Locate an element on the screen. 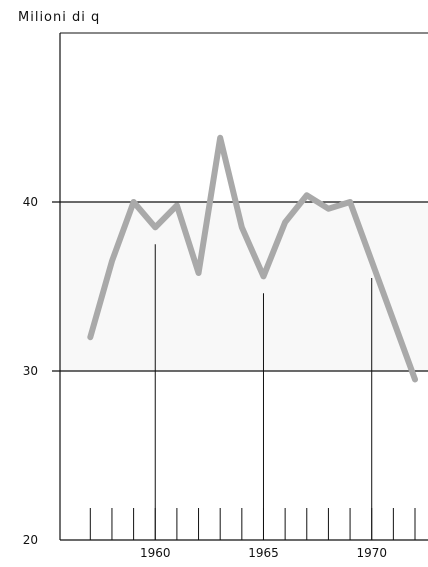 This screenshot has width=428, height=567. data-point-1965 is located at coordinates (263, 276).